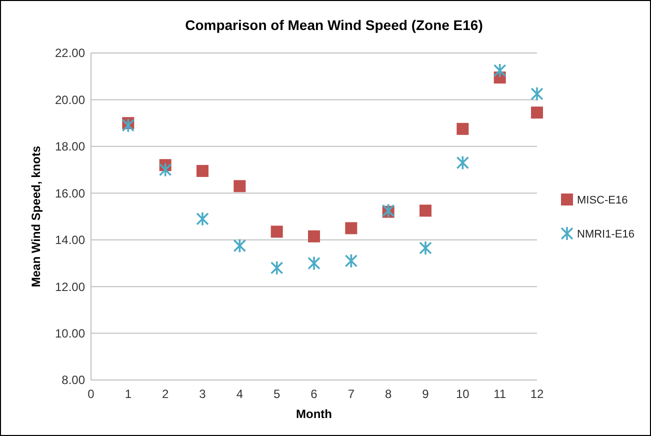 This screenshot has height=436, width=651. I want to click on y-tick-label: 14.00, so click(70, 240).